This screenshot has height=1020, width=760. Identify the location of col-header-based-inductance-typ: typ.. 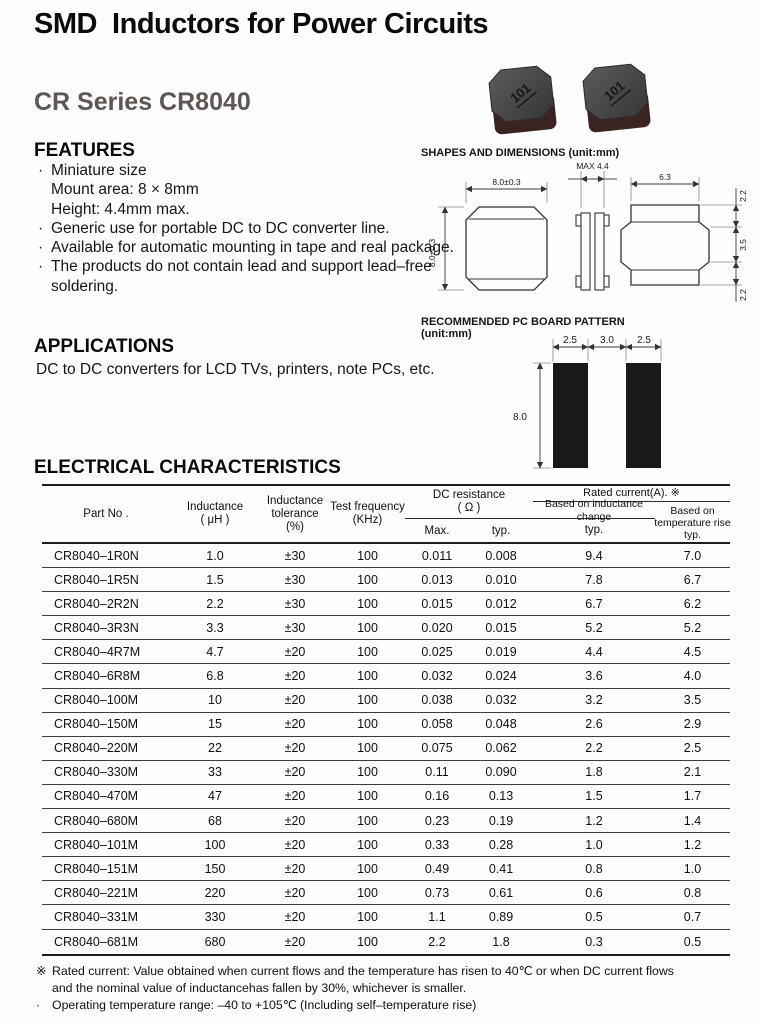
(594, 530).